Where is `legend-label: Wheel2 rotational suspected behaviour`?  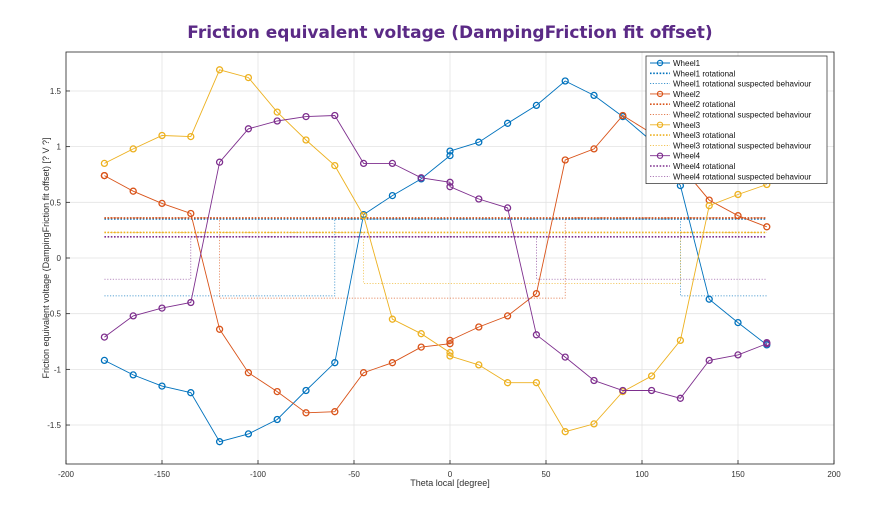 legend-label: Wheel2 rotational suspected behaviour is located at coordinates (742, 115).